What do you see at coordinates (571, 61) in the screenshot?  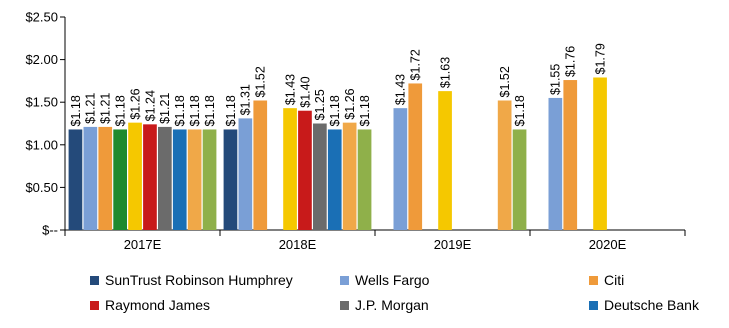 I see `data-label: $1.76` at bounding box center [571, 61].